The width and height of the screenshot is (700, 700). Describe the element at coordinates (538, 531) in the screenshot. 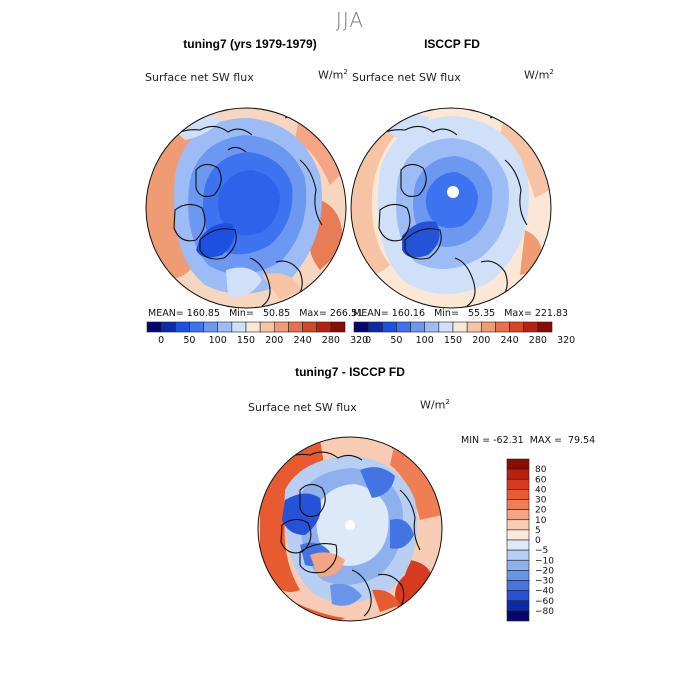

I see `colorbar-diff-tick-label: 5` at that location.